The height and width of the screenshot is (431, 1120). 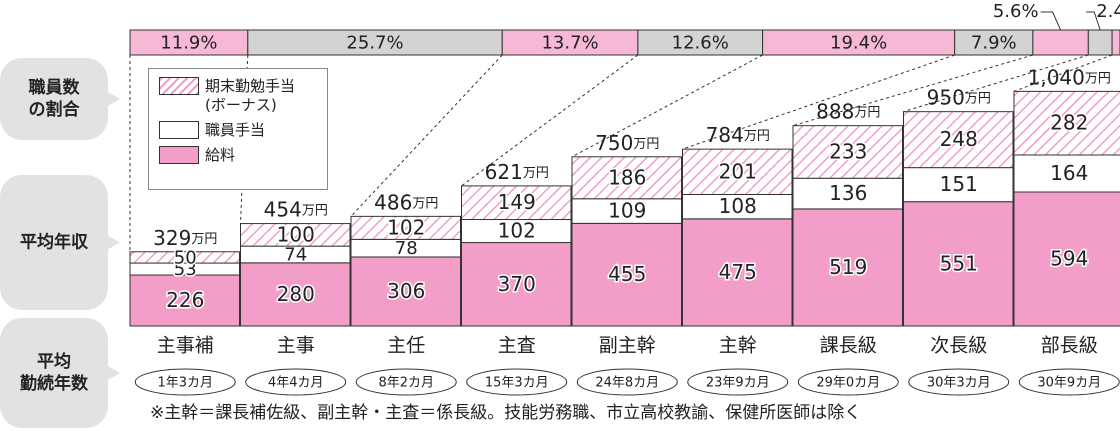 I want to click on leader-line, so click(x=1093, y=21).